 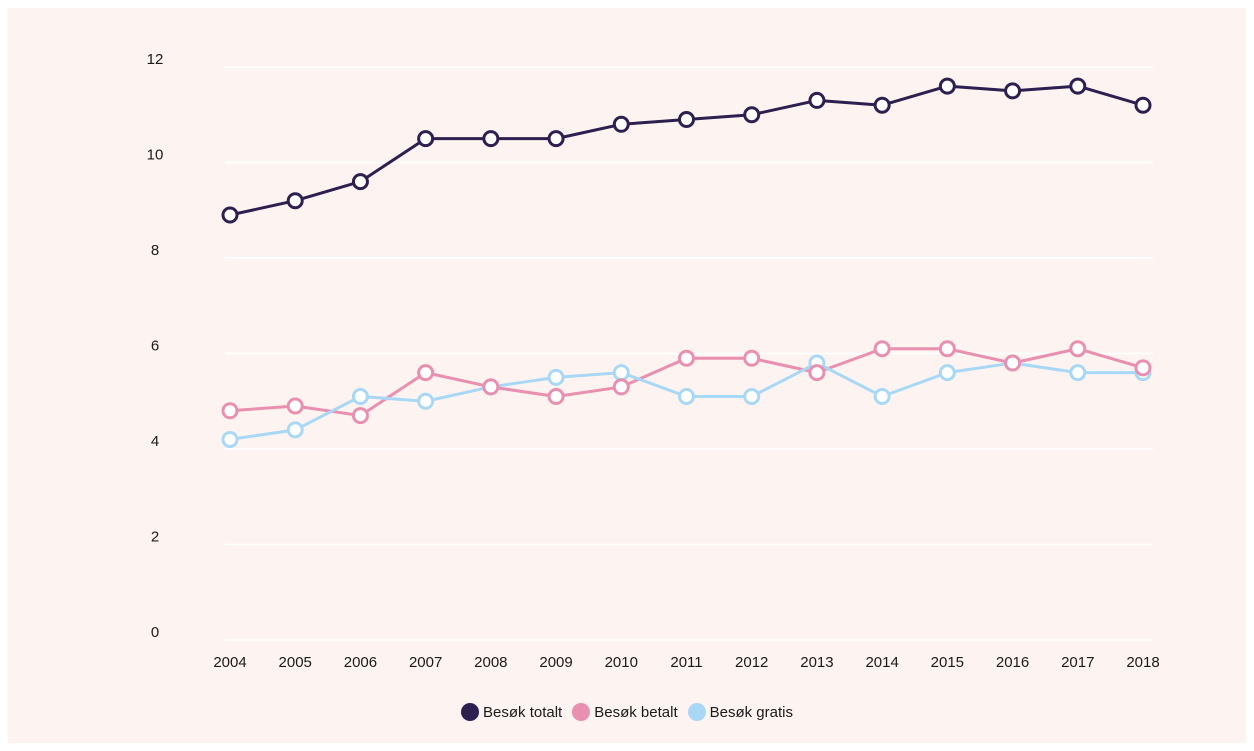 What do you see at coordinates (155, 59) in the screenshot?
I see `y-tick-label: 12` at bounding box center [155, 59].